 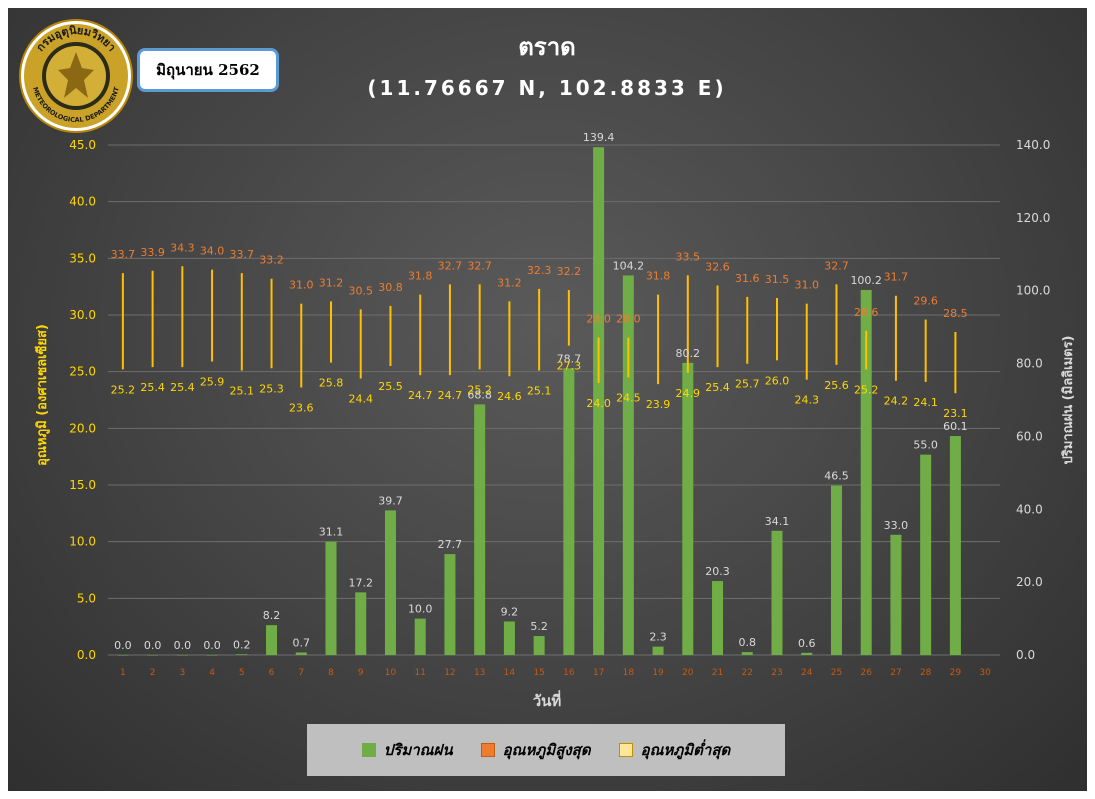 What do you see at coordinates (546, 750) in the screenshot?
I see `legend-label-tmax: อุณหภูมิสูงสุด` at bounding box center [546, 750].